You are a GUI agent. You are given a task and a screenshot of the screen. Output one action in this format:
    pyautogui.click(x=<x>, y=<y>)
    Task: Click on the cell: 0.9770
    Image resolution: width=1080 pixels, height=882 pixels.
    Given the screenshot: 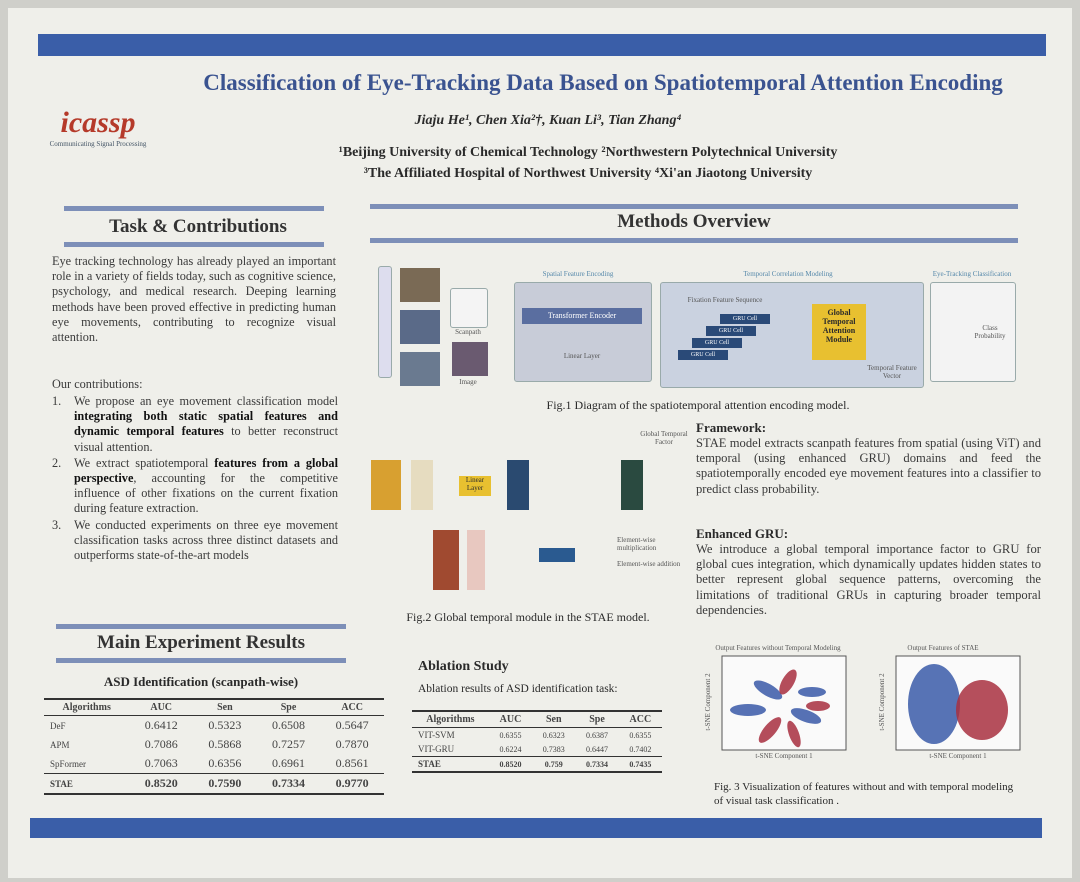 What is the action you would take?
    pyautogui.click(x=352, y=783)
    